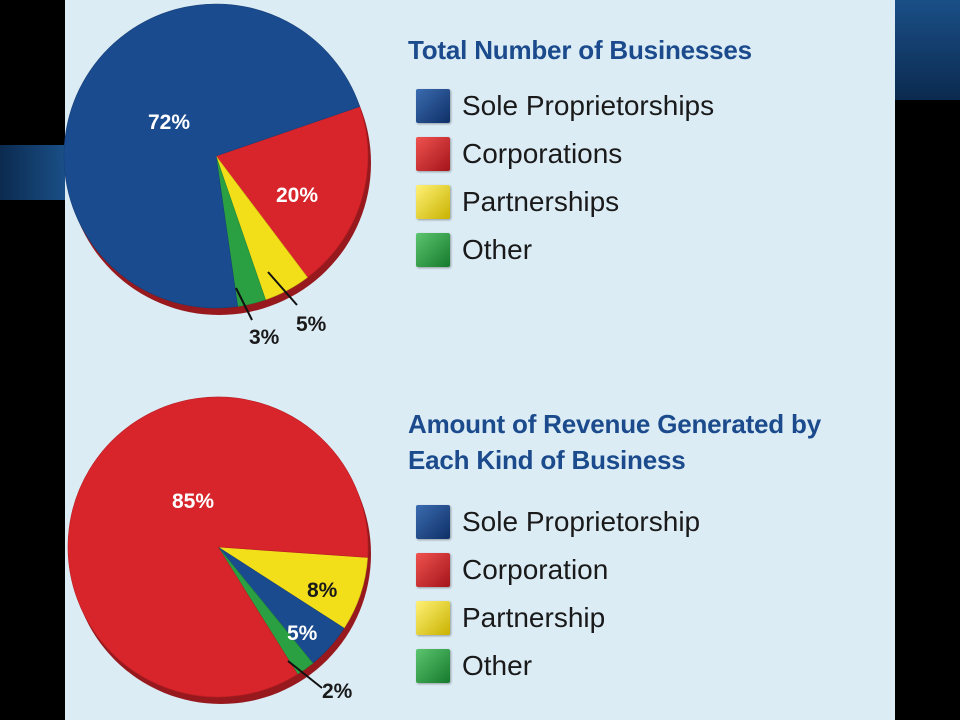  I want to click on legend-item-corporation: Corporation, so click(558, 570).